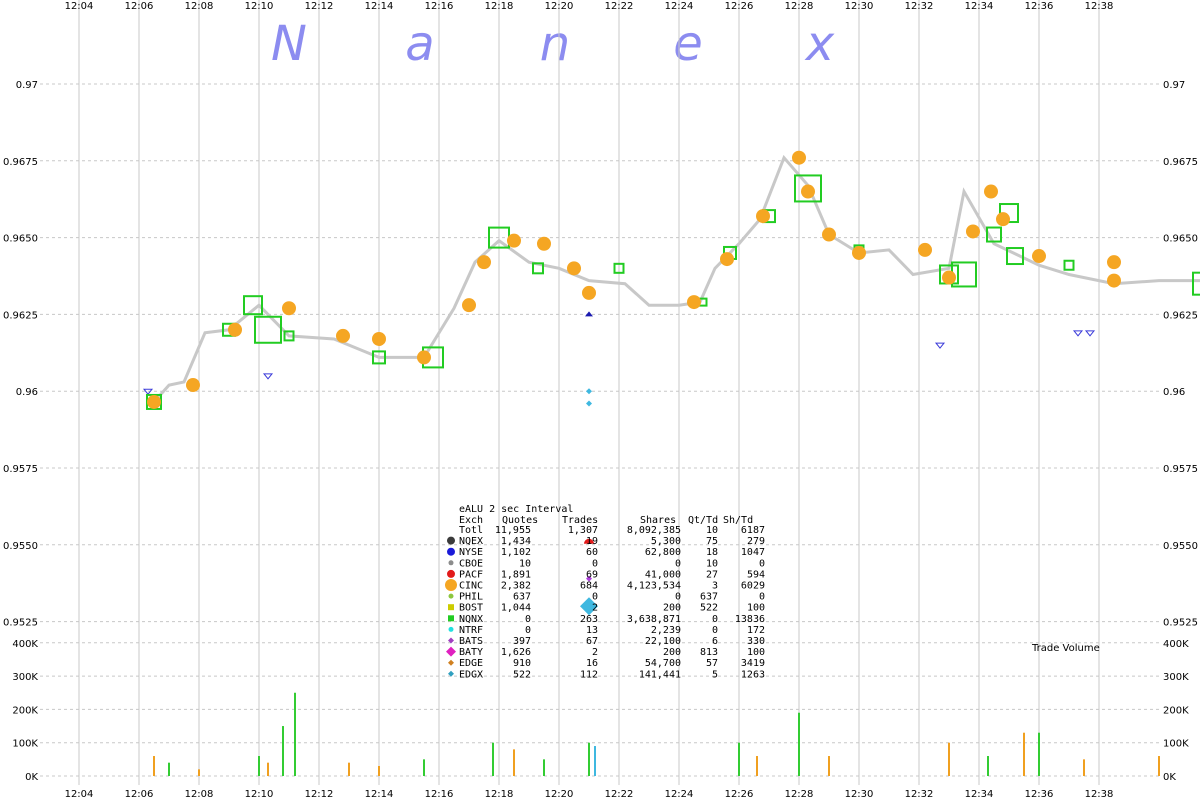 The height and width of the screenshot is (800, 1200). I want to click on price-tick-label-right: 0.9675, so click(1180, 162).